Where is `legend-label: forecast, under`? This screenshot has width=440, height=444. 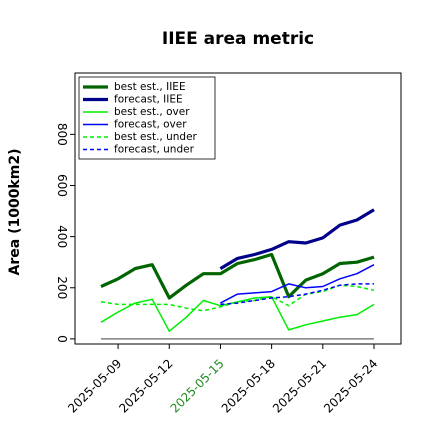
legend-label: forecast, under is located at coordinates (154, 150).